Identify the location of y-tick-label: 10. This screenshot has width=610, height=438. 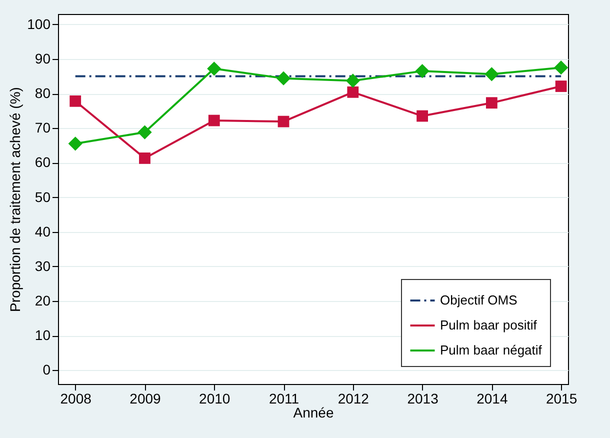
(42, 335).